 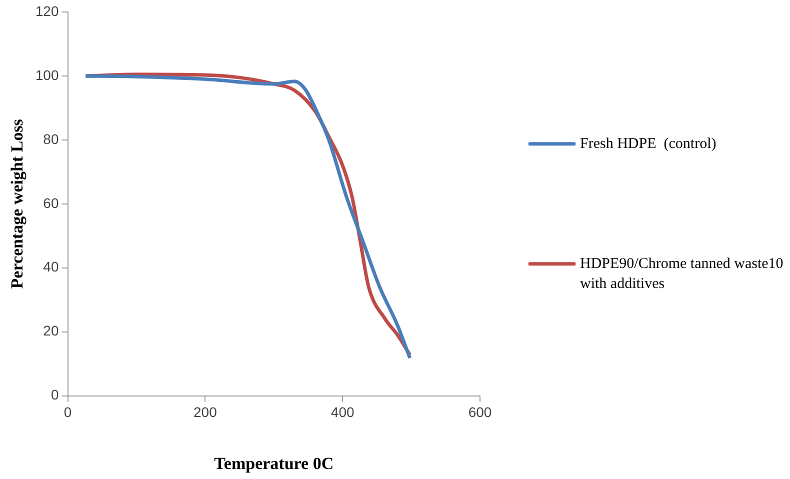 What do you see at coordinates (47, 10) in the screenshot?
I see `y-tick-label: 120` at bounding box center [47, 10].